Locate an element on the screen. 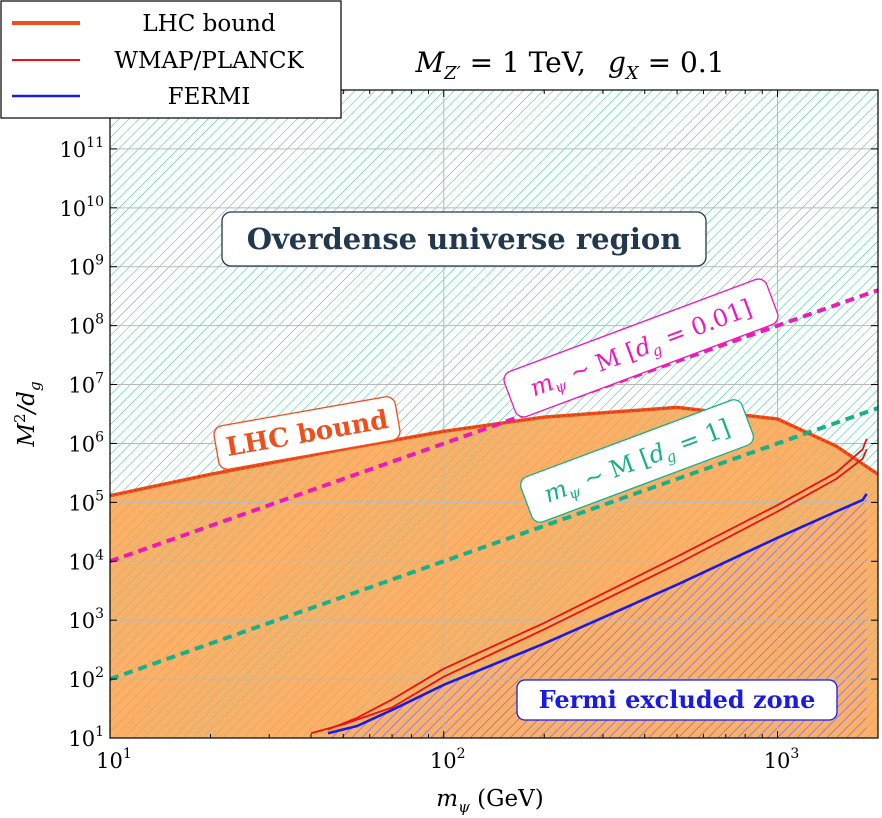 This screenshot has width=882, height=818. legend-label-wmap: WMAP/PLANCK is located at coordinates (209, 61).